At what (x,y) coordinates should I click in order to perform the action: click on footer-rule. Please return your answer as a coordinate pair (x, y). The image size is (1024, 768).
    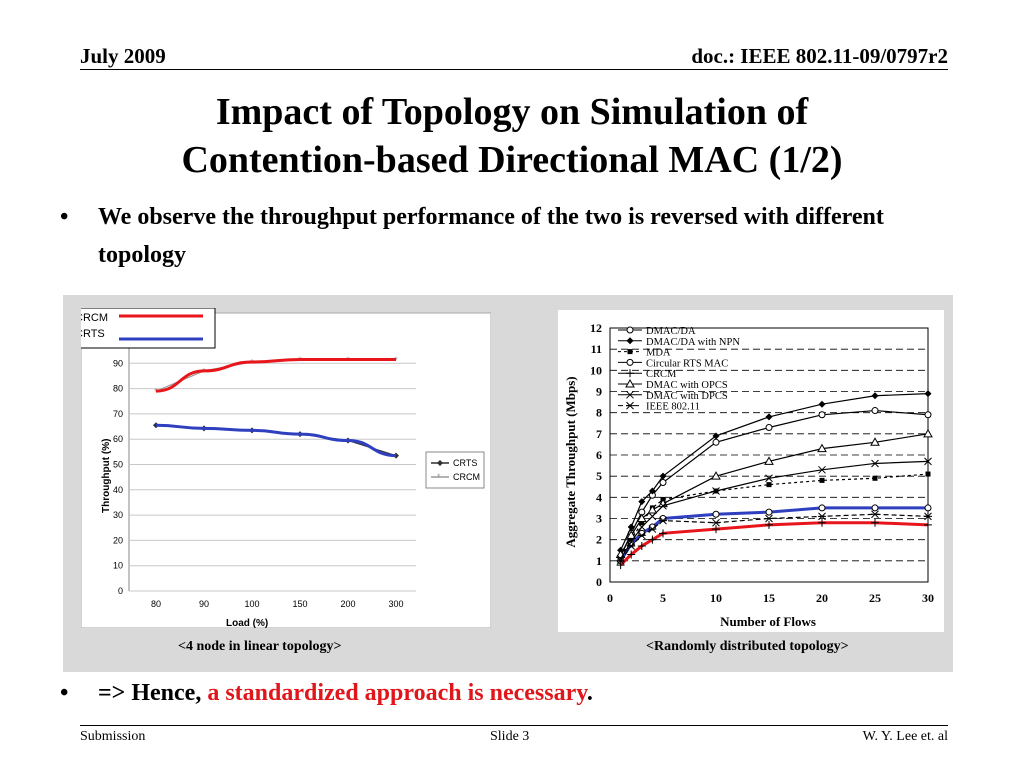
    Looking at the image, I should click on (514, 725).